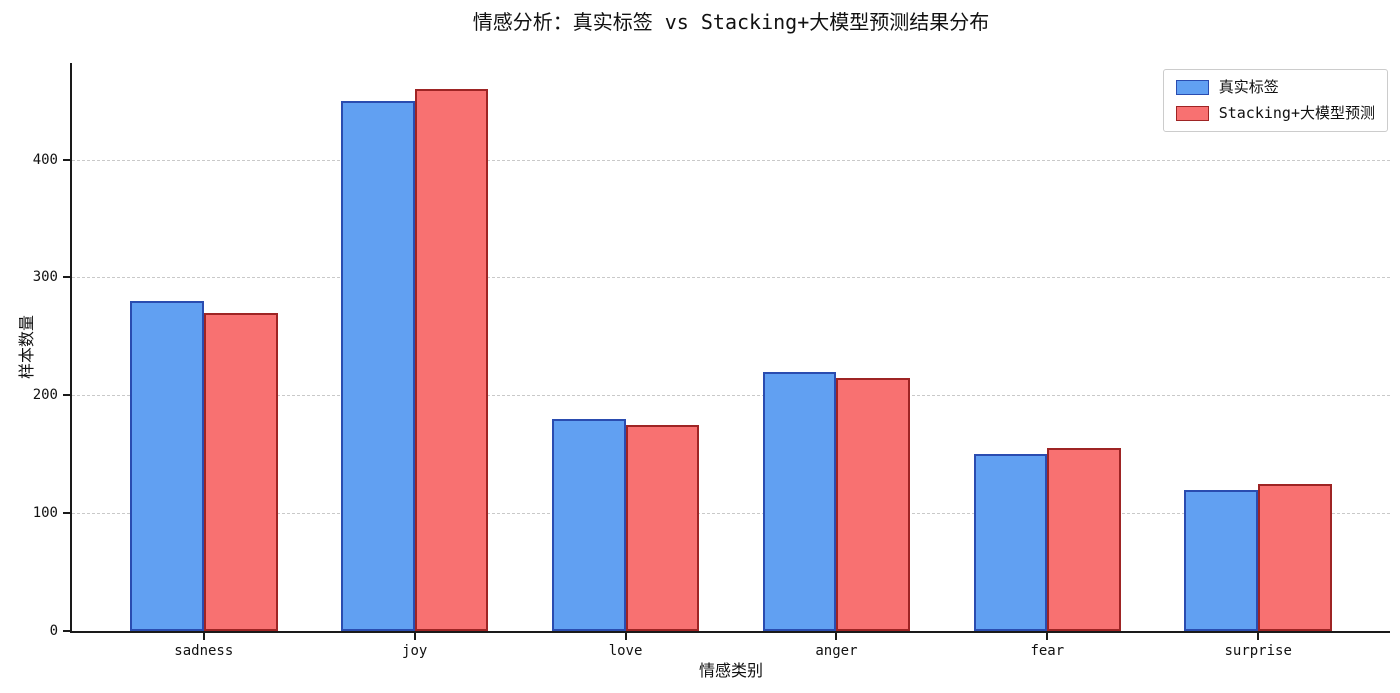  Describe the element at coordinates (799, 501) in the screenshot. I see `bar-actual-anger` at that location.